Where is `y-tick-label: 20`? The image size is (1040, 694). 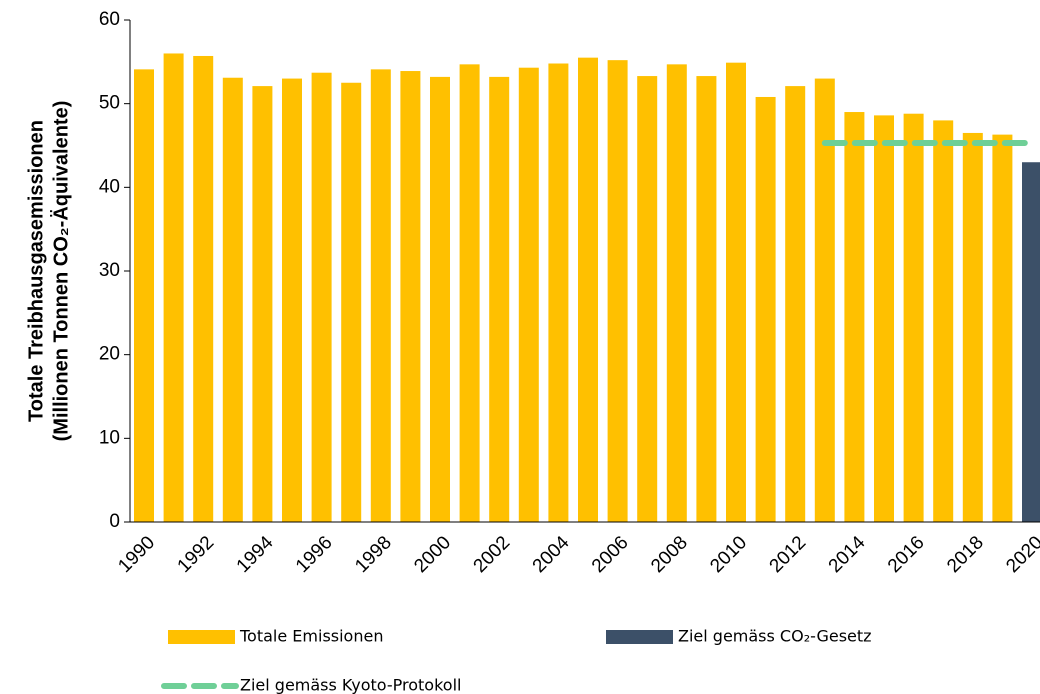 y-tick-label: 20 is located at coordinates (109, 354).